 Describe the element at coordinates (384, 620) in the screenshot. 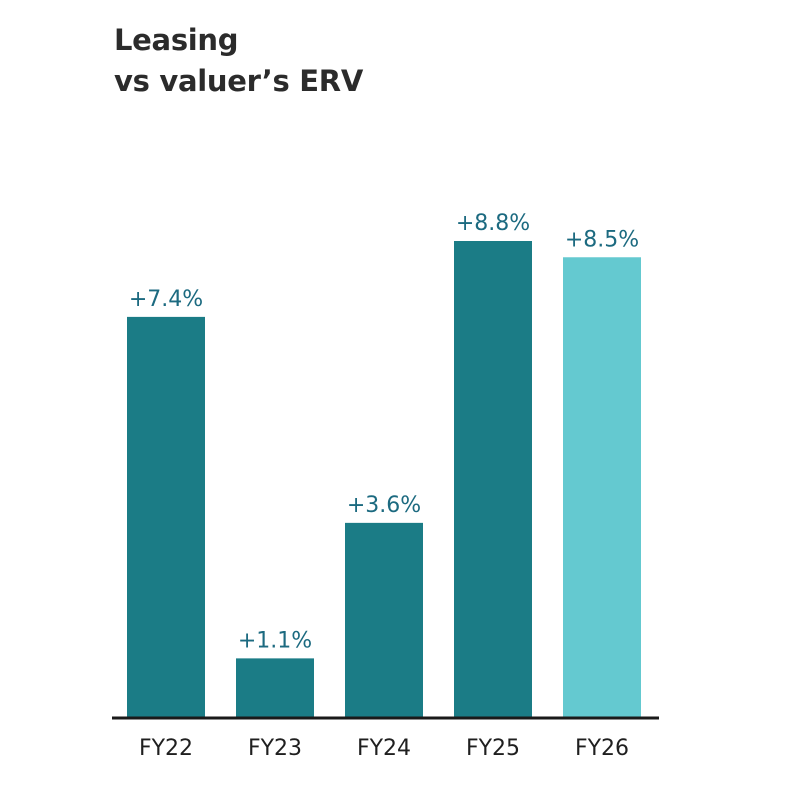

I see `bar-fy24` at that location.